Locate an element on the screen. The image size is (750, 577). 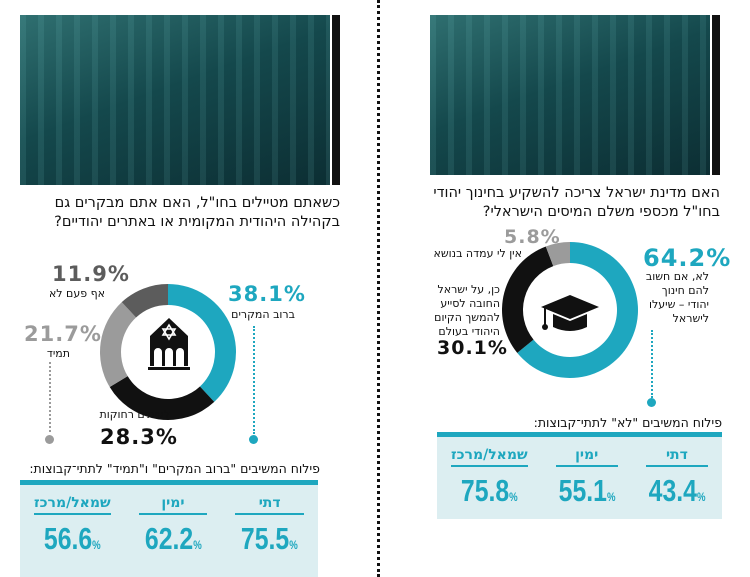
graduation-cap-icon is located at coordinates (570, 313).